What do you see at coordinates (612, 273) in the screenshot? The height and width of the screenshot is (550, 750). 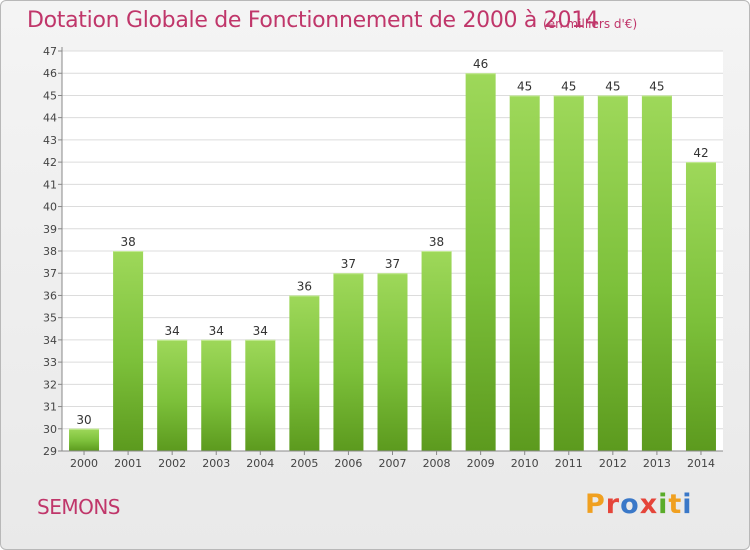 I see `bar-2012` at bounding box center [612, 273].